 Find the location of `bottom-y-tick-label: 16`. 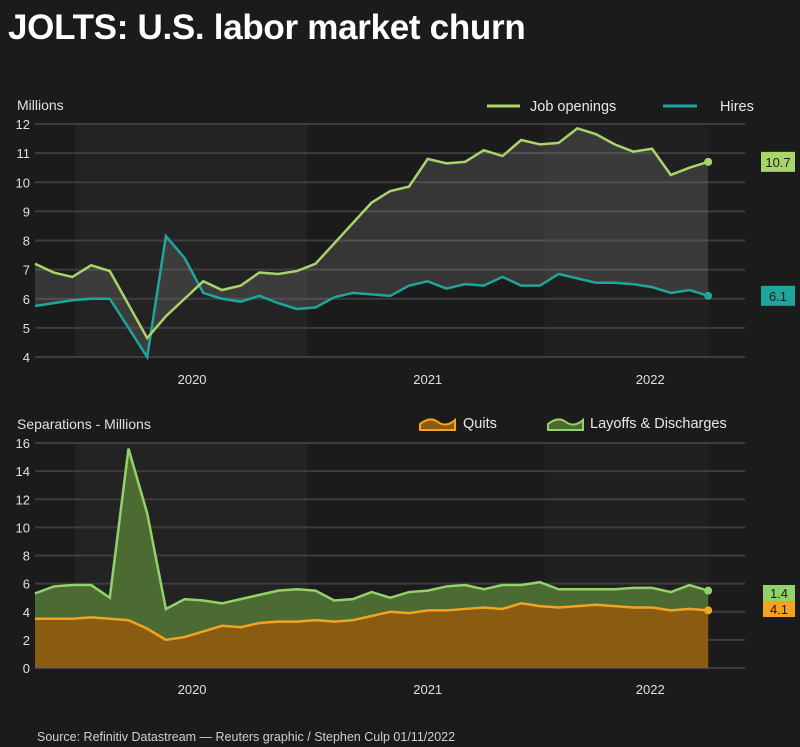

bottom-y-tick-label: 16 is located at coordinates (23, 443).